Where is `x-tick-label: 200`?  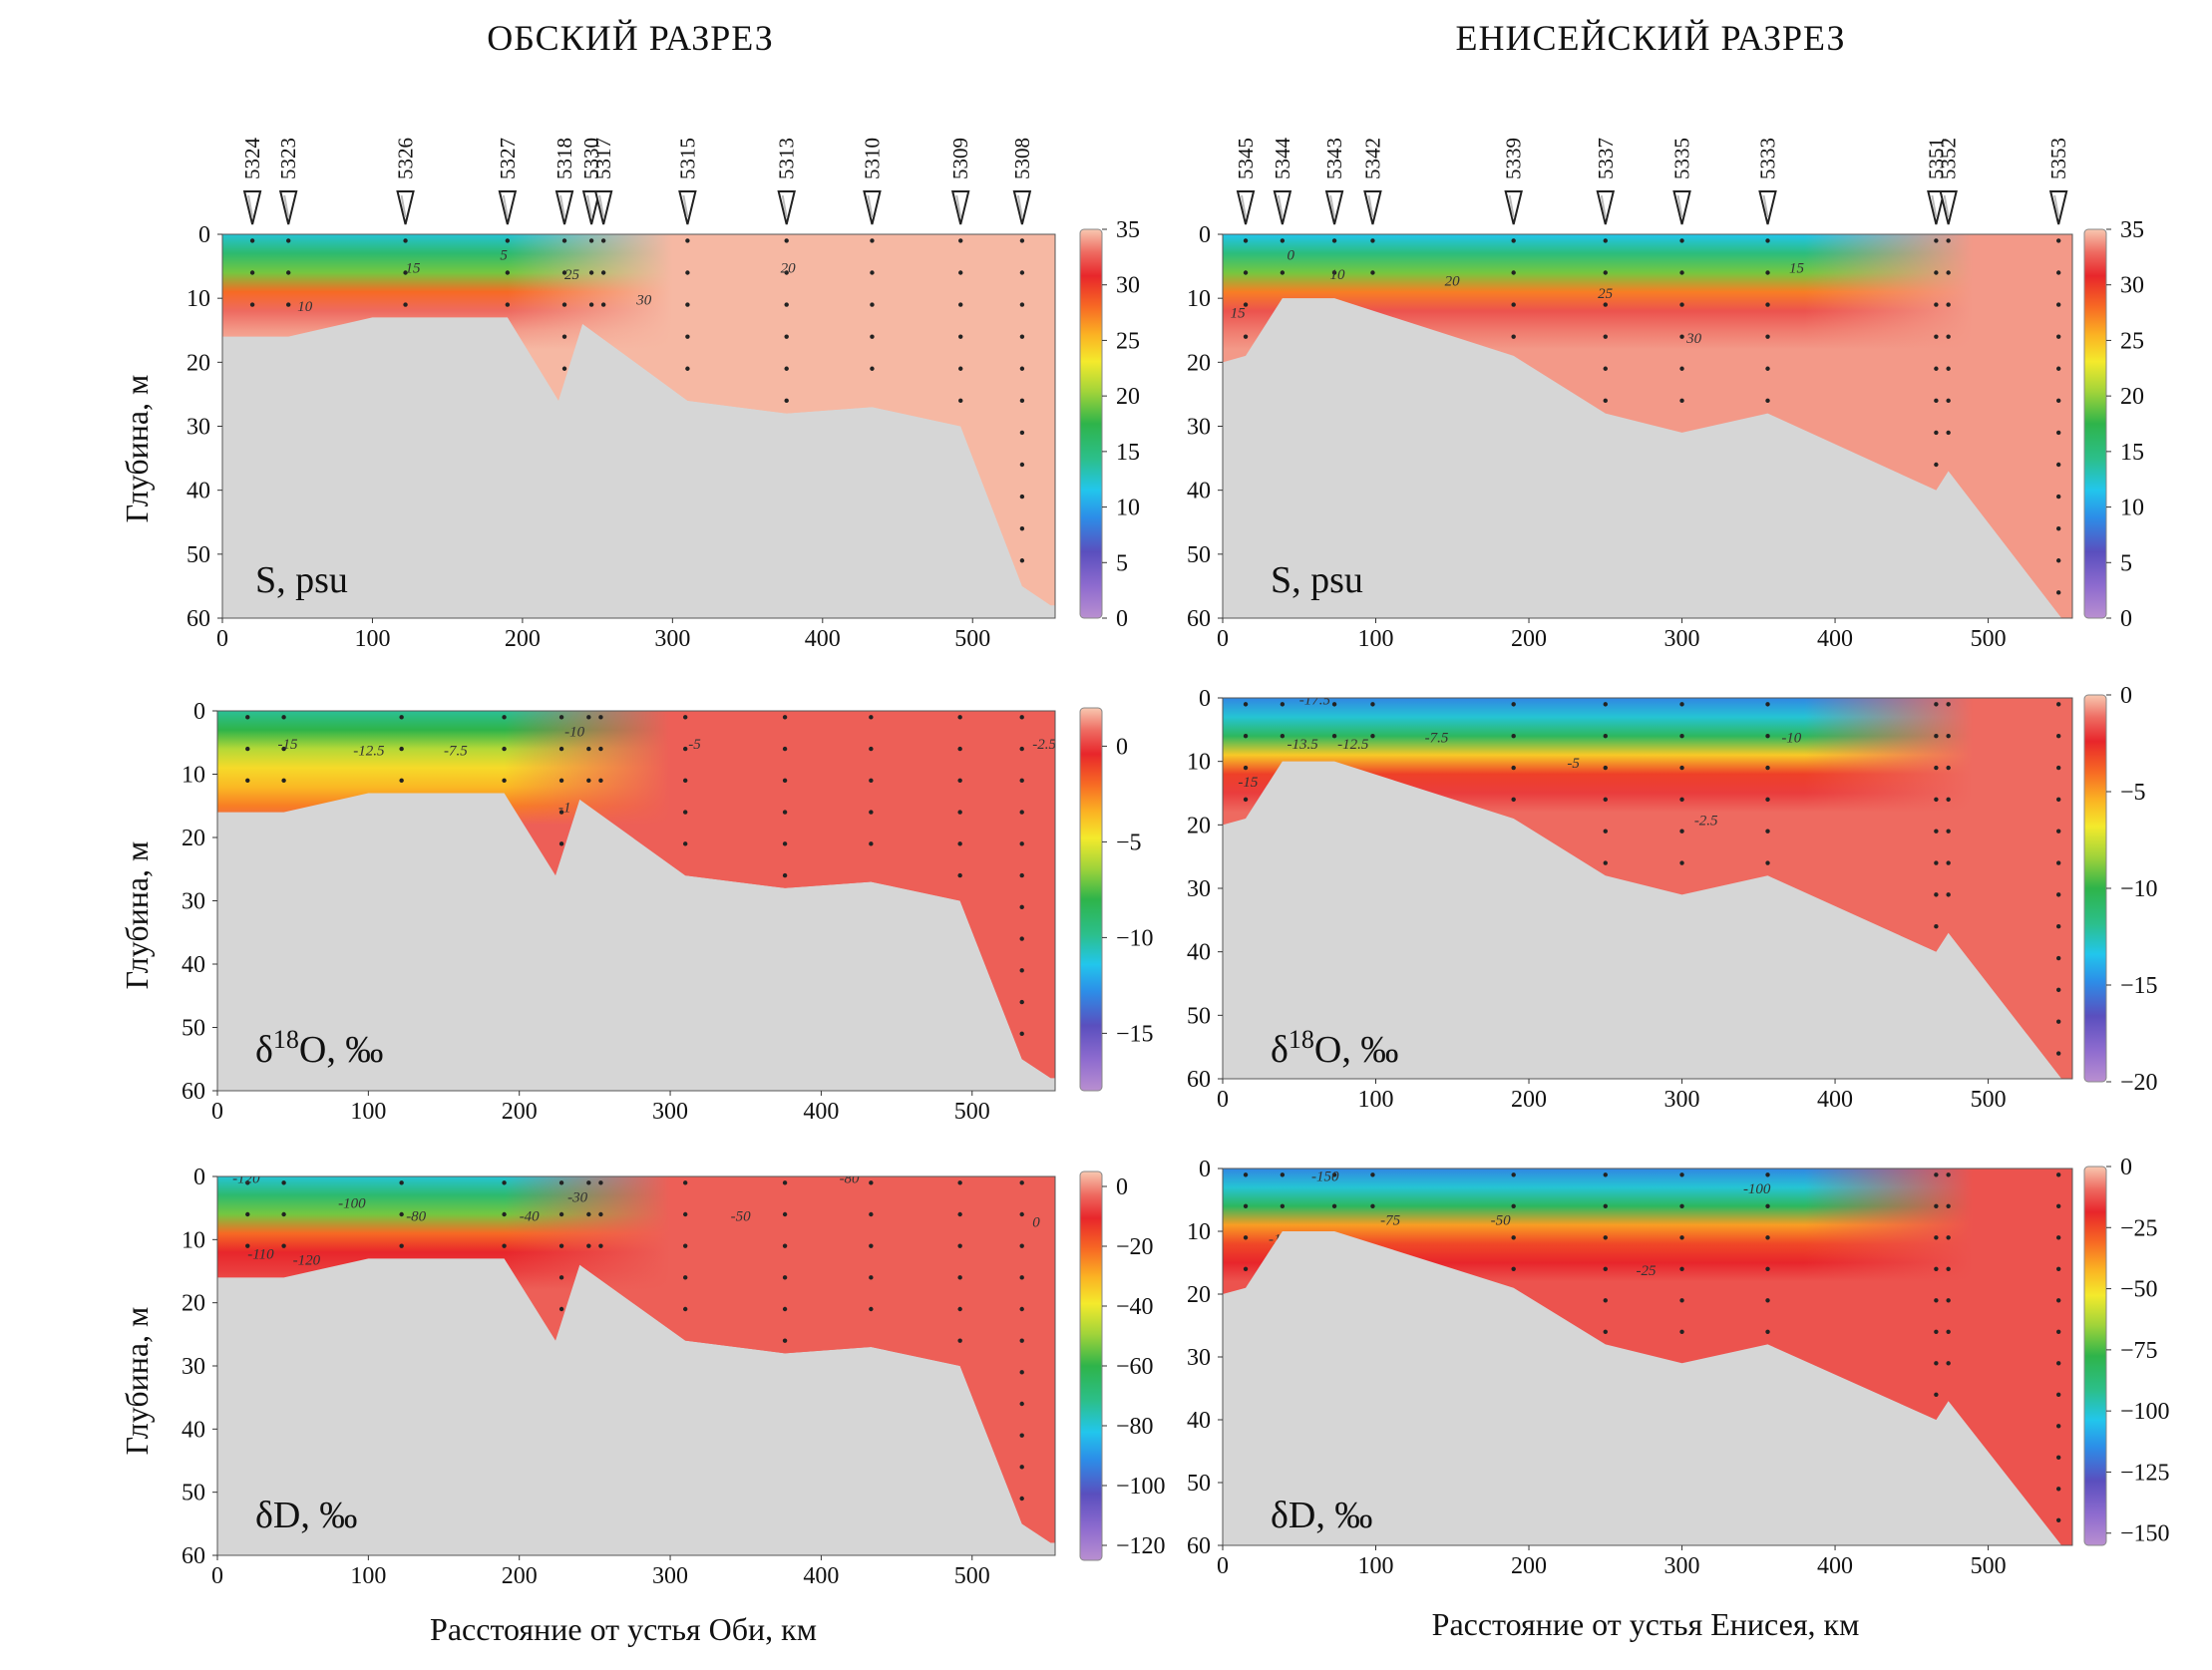 x-tick-label: 200 is located at coordinates (520, 1112).